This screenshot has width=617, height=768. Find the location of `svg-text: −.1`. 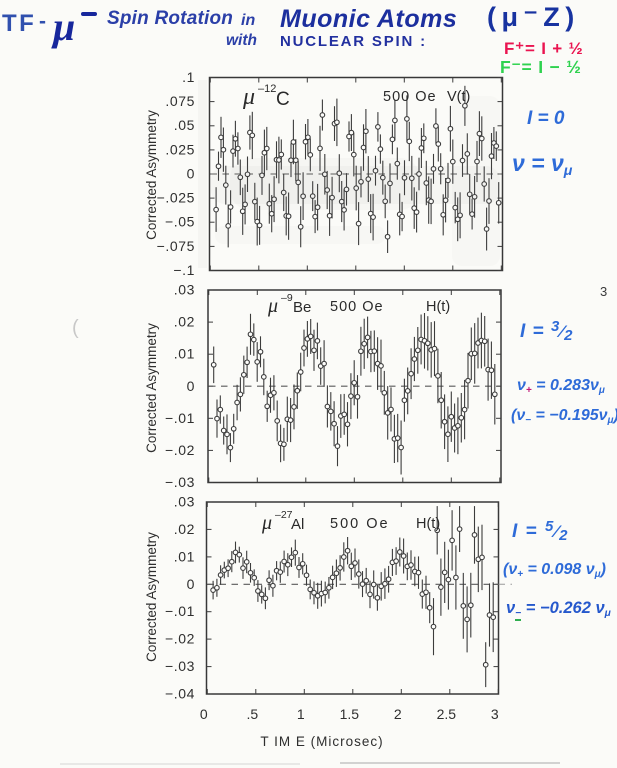

svg-text: −.1 is located at coordinates (184, 270).